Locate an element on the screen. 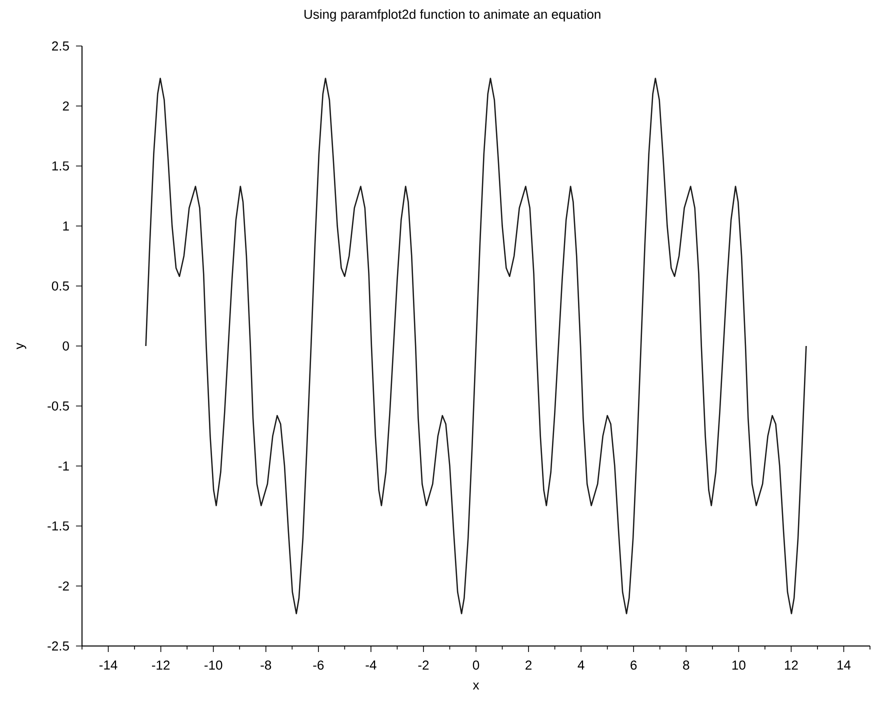 This screenshot has height=715, width=876. x-tick-label: -10 is located at coordinates (213, 665).